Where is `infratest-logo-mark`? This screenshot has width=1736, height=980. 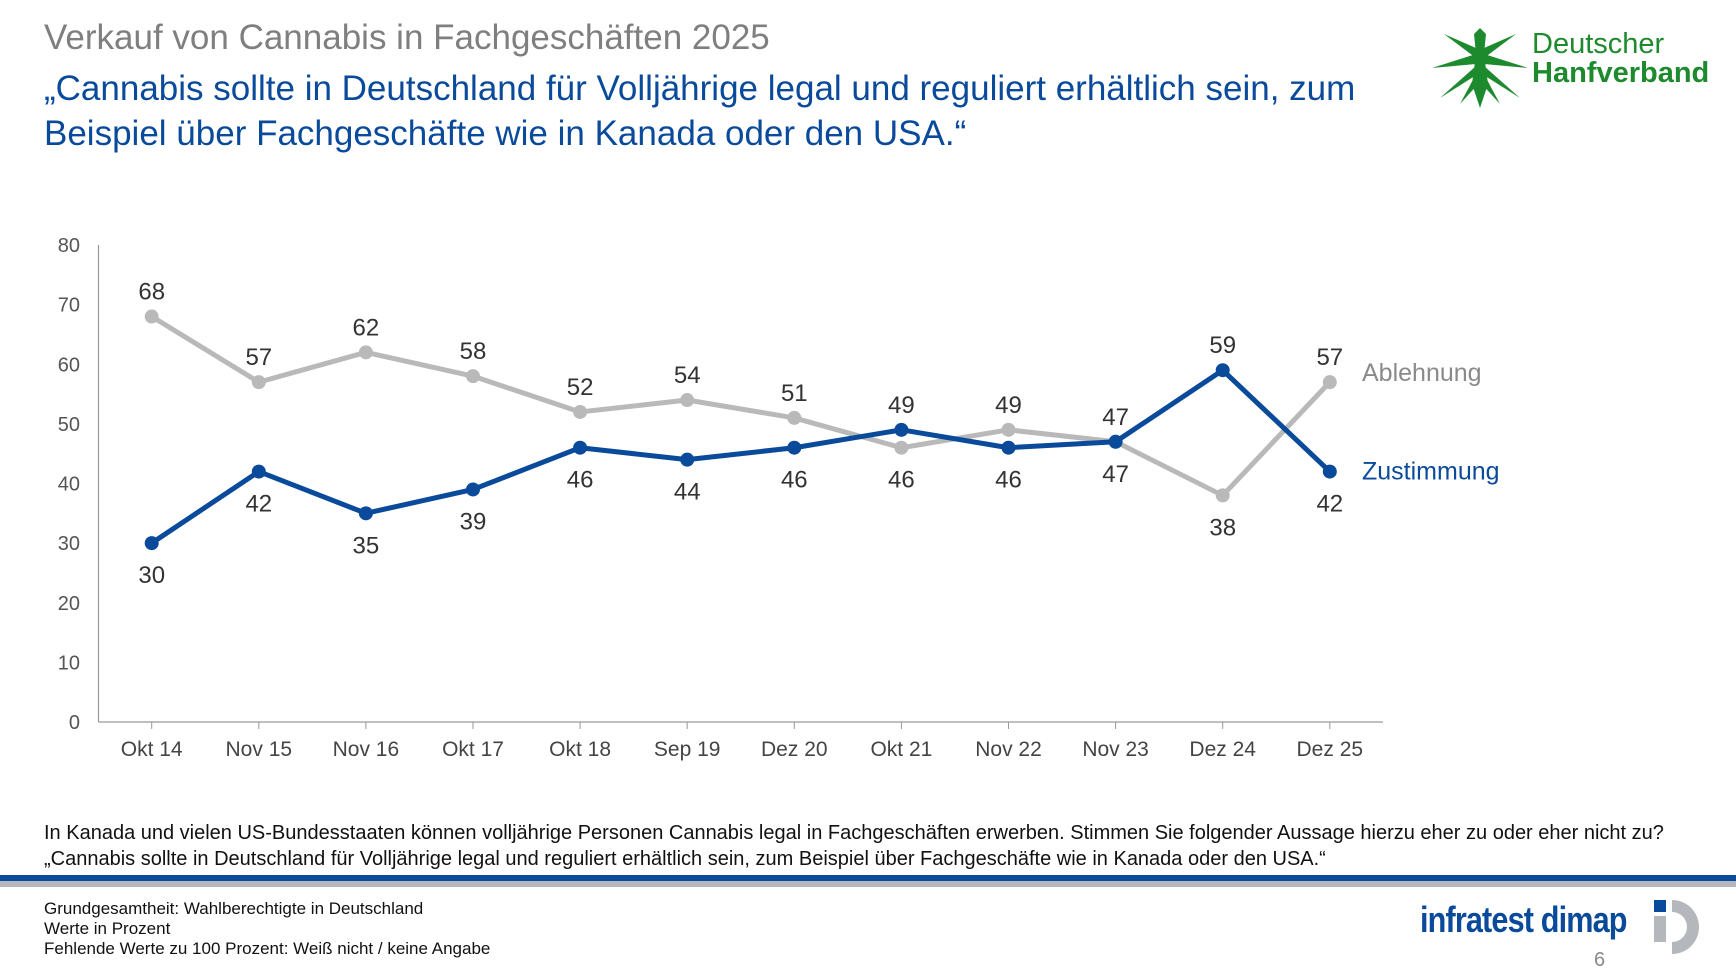 infratest-logo-mark is located at coordinates (1680, 929).